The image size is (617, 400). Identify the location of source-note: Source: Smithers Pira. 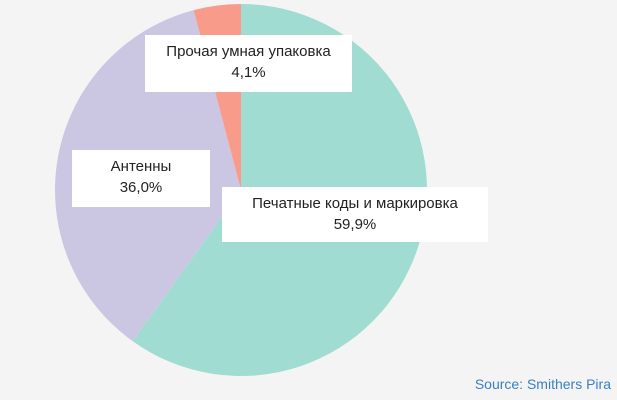
(542, 384).